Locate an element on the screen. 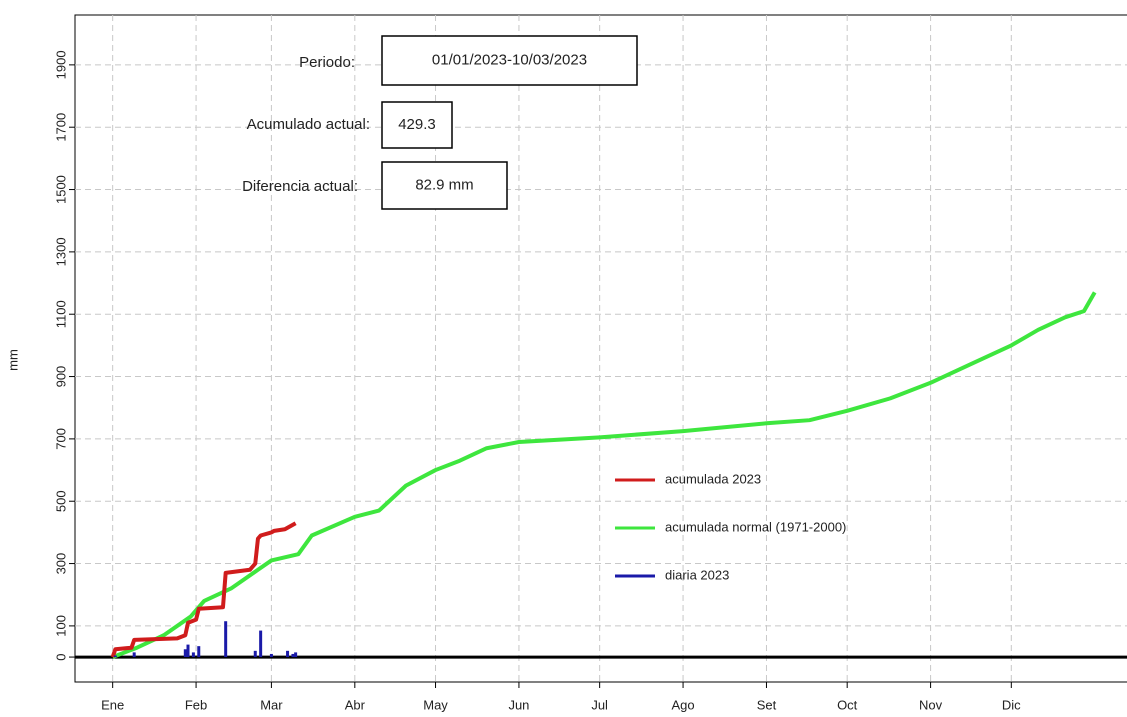 The image size is (1127, 717). y-tick-label: 1700 is located at coordinates (60, 127).